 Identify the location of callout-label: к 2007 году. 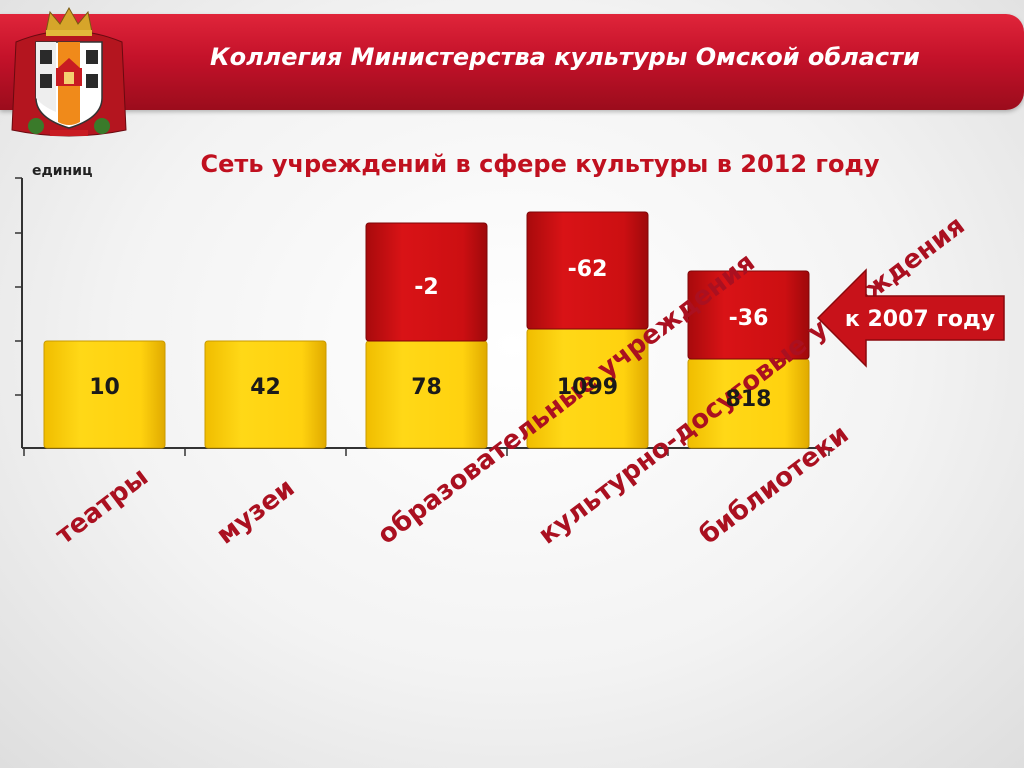
(920, 319).